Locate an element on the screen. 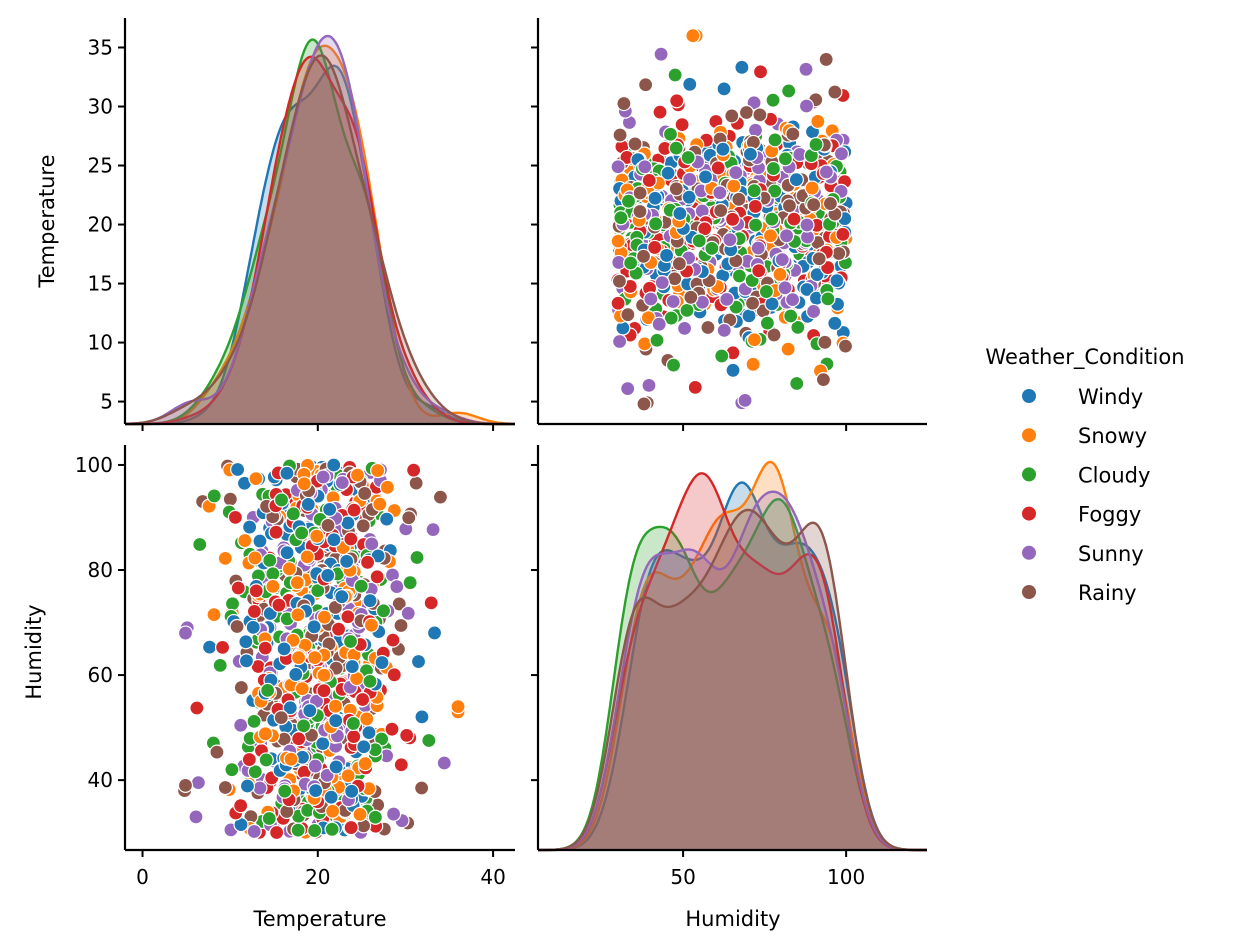 This screenshot has height=952, width=1235. x-tick-label-humidity: 100 is located at coordinates (846, 877).